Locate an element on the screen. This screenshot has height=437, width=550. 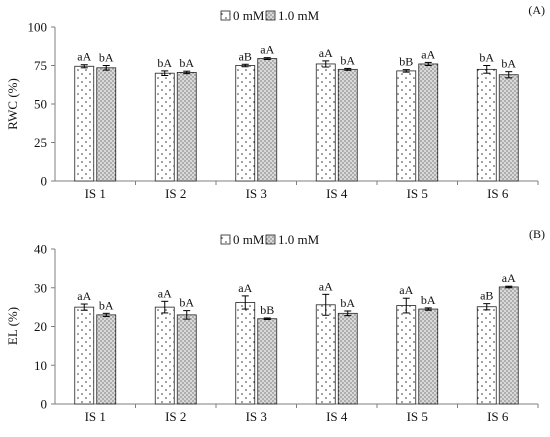
y-axis-label: EL (%) is located at coordinates (12, 326).